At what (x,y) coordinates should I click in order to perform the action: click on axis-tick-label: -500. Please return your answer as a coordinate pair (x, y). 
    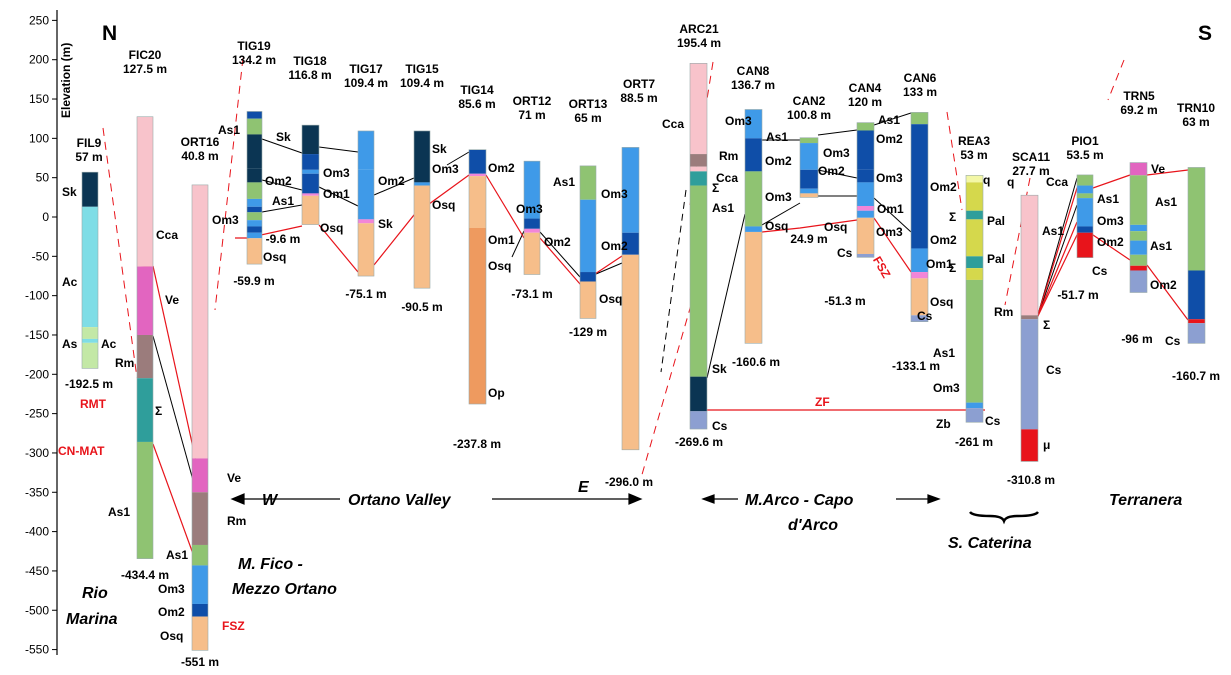
    Looking at the image, I should click on (37, 610).